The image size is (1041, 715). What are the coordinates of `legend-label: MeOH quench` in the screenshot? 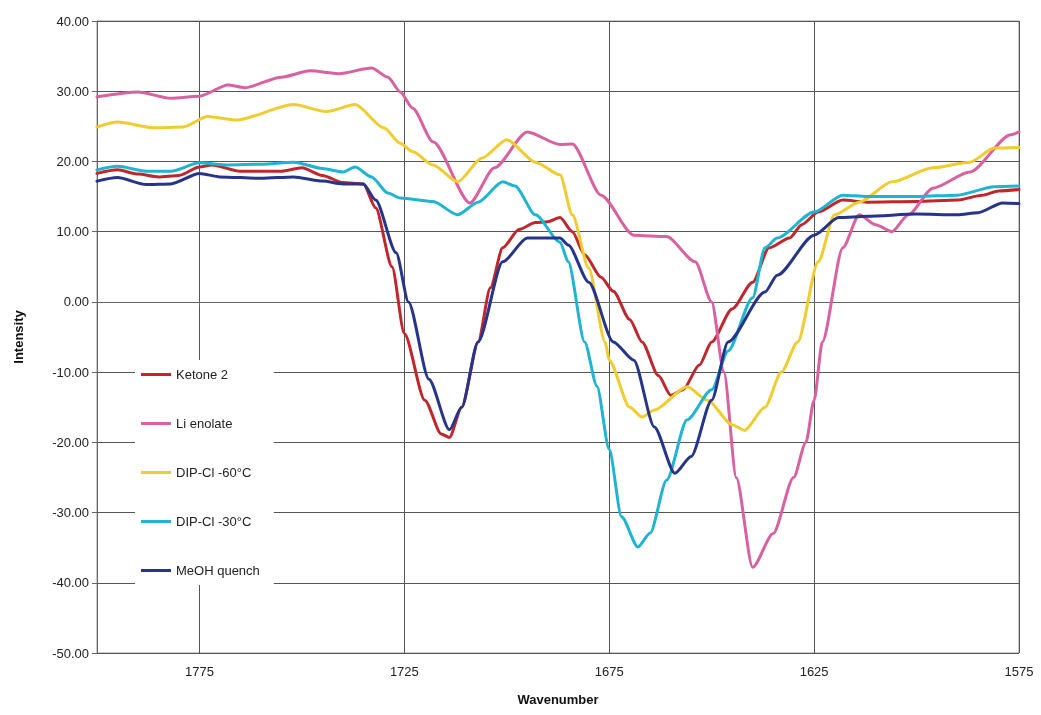 It's located at (218, 570).